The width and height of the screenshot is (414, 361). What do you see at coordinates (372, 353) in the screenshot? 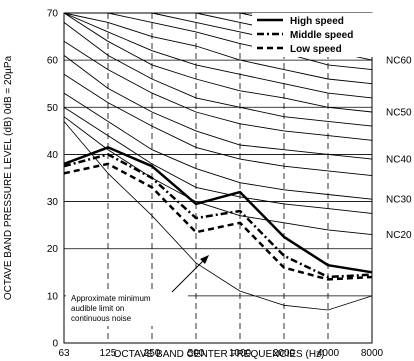
I see `x-tick-label-8000: 8000` at bounding box center [372, 353].